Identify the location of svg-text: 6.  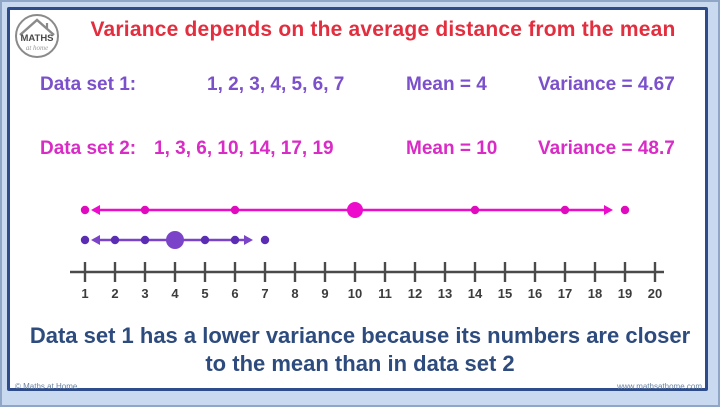
(234, 293).